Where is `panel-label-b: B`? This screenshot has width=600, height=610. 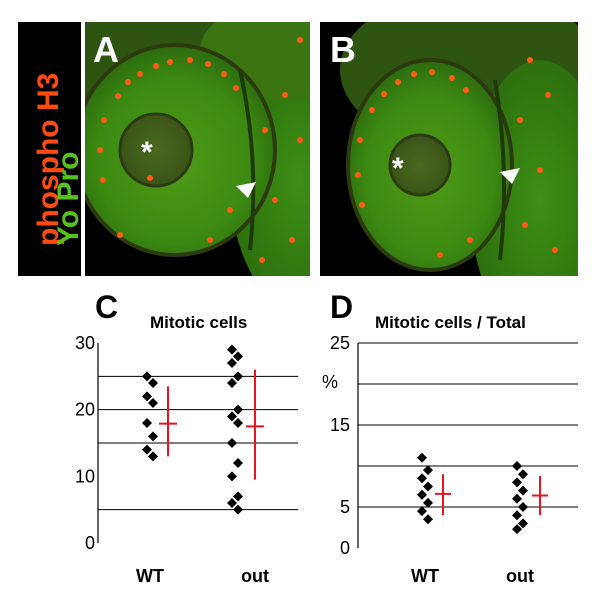
panel-label-b: B is located at coordinates (343, 49).